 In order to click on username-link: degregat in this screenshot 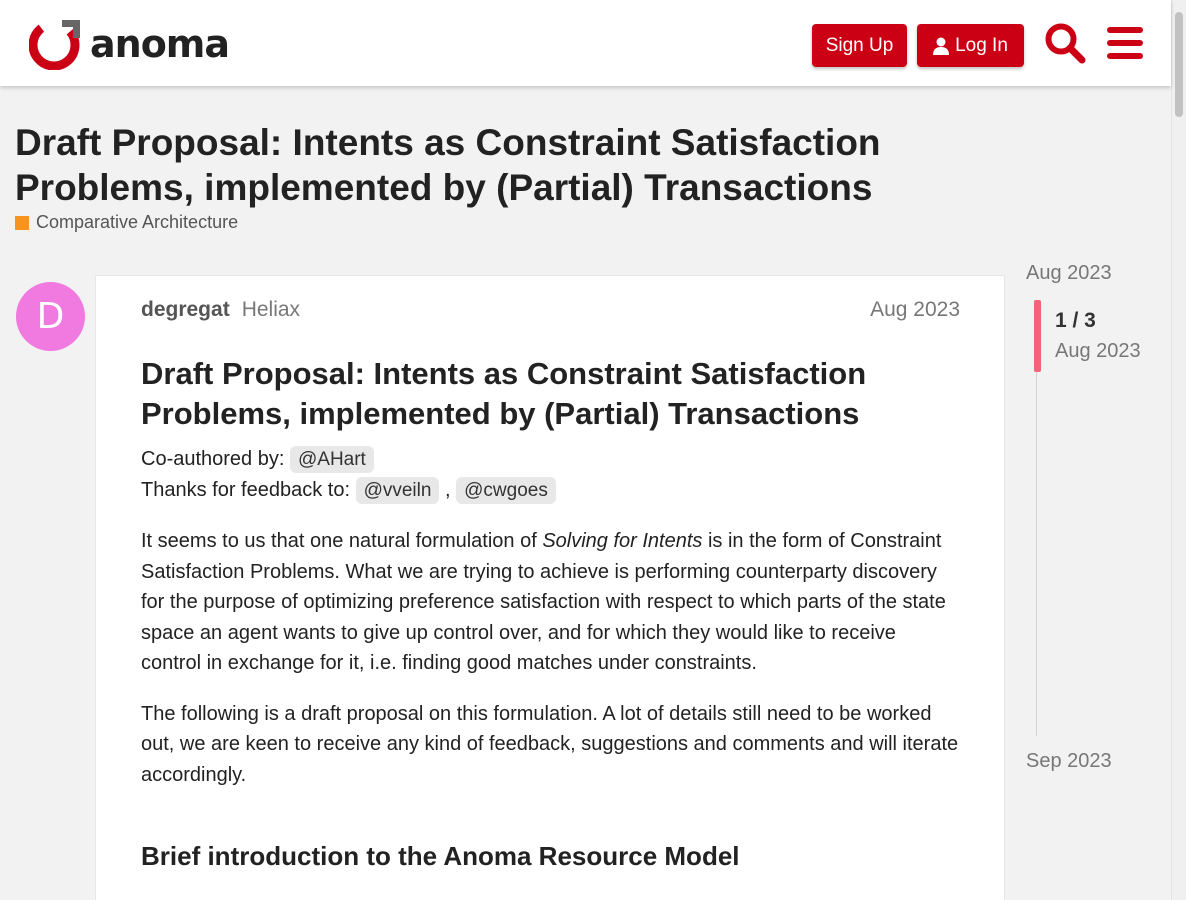, I will do `click(185, 309)`.